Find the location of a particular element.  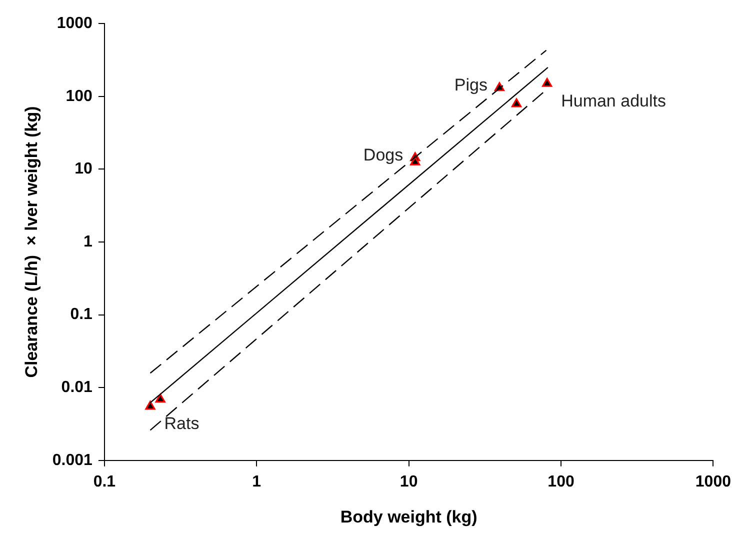

y-tick-label: 0.01 is located at coordinates (77, 387).